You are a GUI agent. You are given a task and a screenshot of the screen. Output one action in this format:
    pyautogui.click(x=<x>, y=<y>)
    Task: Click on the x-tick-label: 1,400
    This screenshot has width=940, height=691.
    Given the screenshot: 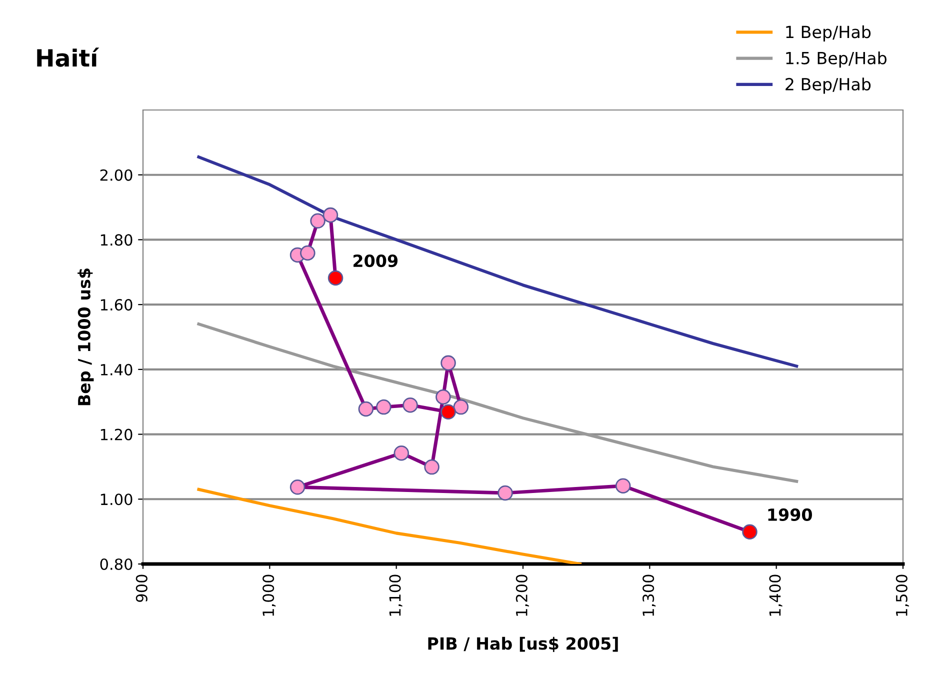 What is the action you would take?
    pyautogui.click(x=775, y=595)
    